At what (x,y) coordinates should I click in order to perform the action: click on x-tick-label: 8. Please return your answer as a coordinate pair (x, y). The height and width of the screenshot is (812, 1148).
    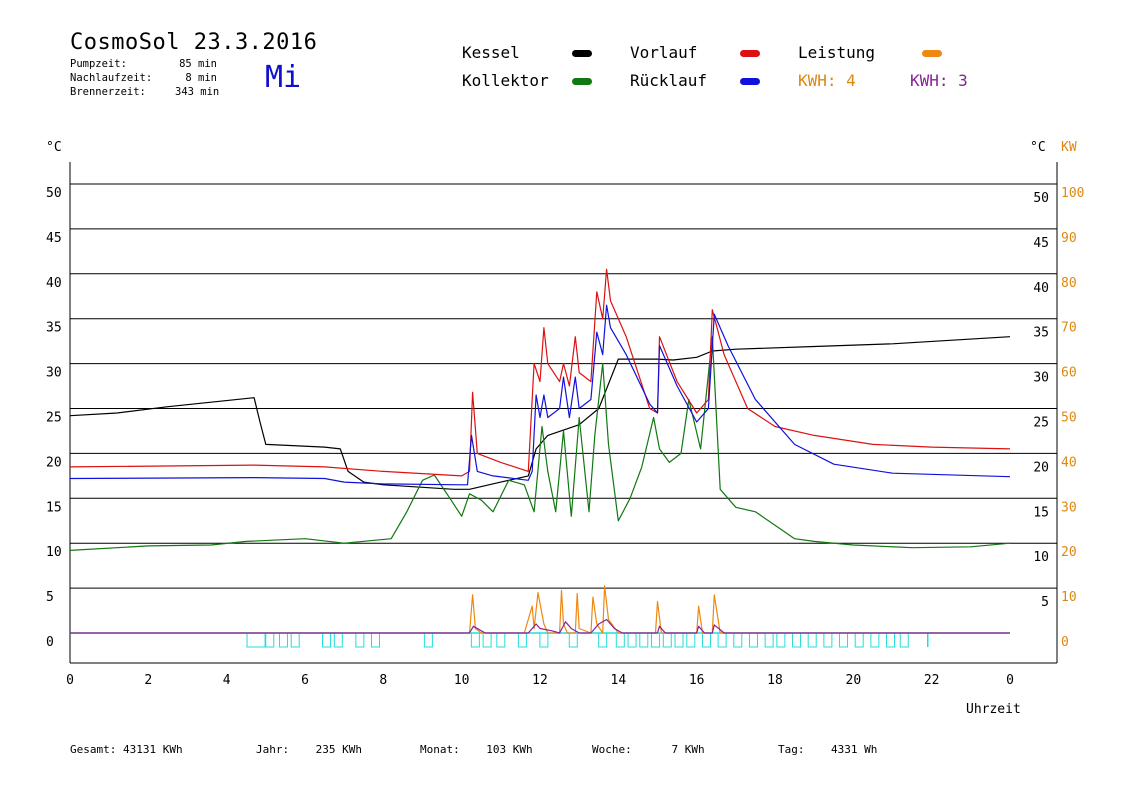
    Looking at the image, I should click on (383, 680).